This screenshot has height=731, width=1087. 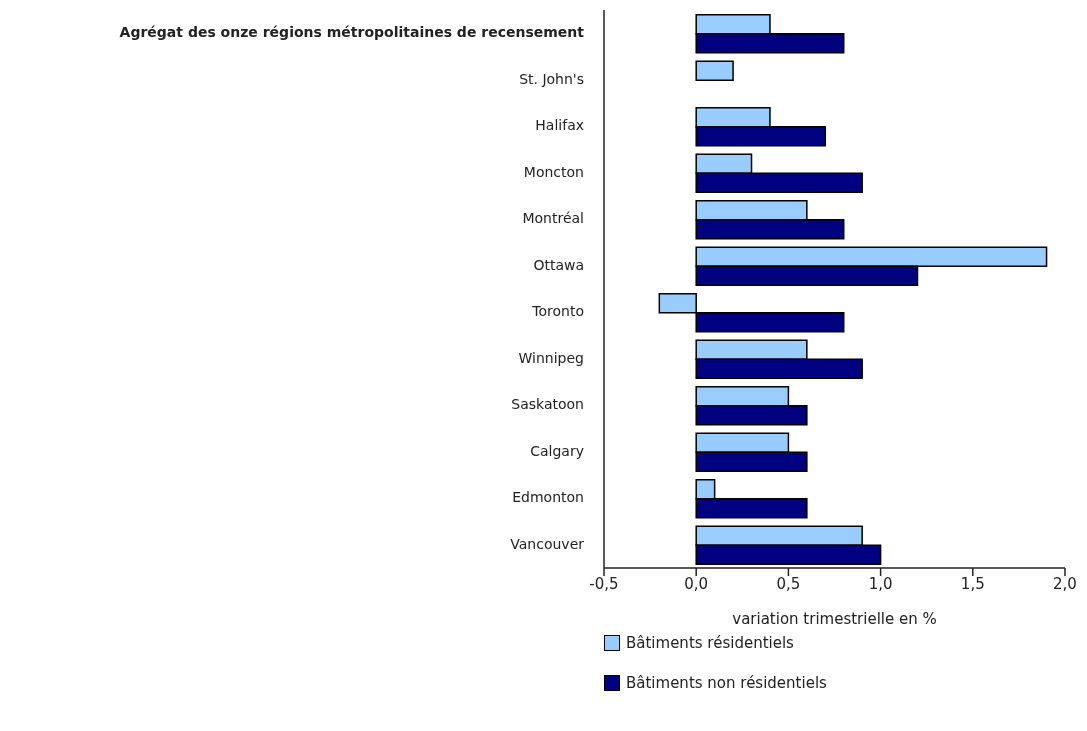 I want to click on y-tick-label: Toronto, so click(x=557, y=311).